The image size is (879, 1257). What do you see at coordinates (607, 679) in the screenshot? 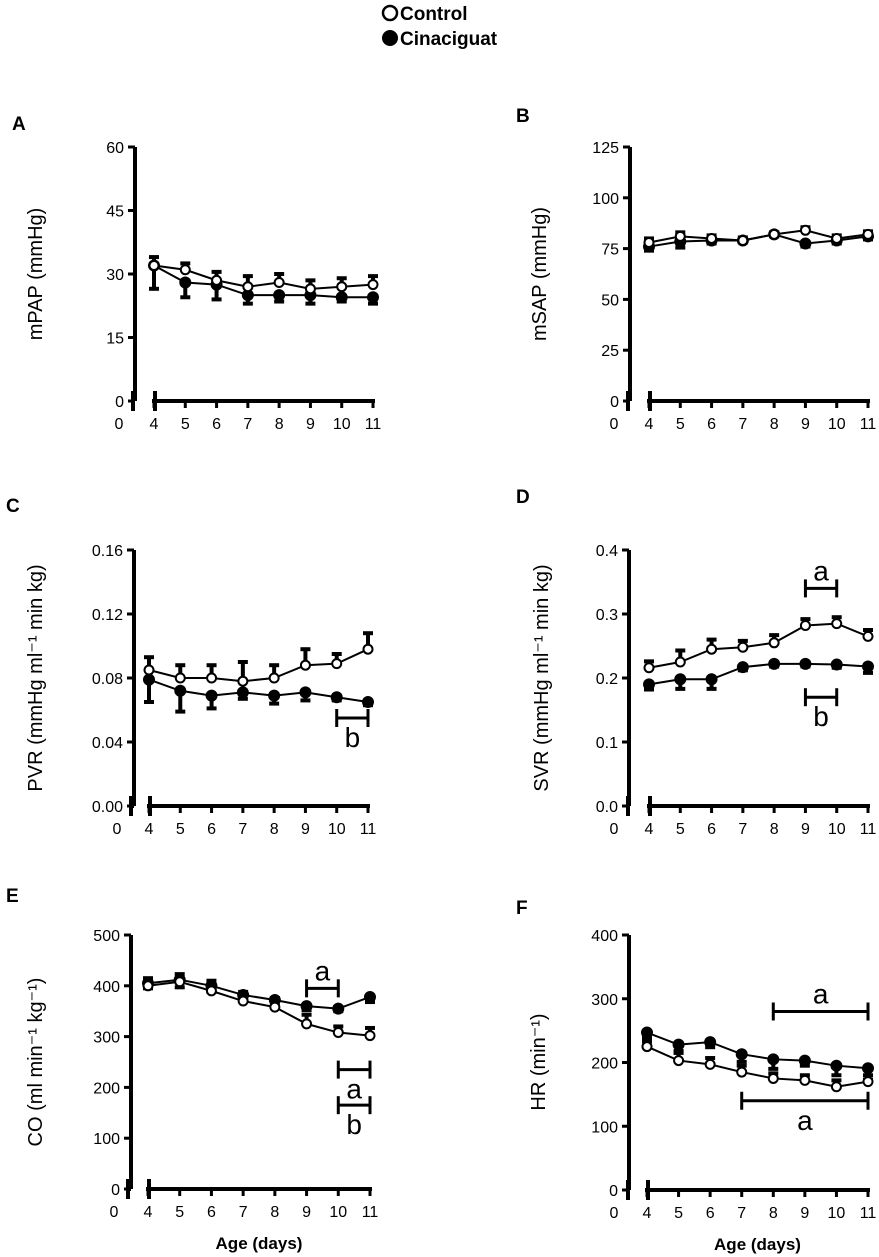
I see `y-tick-label: 0.2` at bounding box center [607, 679].